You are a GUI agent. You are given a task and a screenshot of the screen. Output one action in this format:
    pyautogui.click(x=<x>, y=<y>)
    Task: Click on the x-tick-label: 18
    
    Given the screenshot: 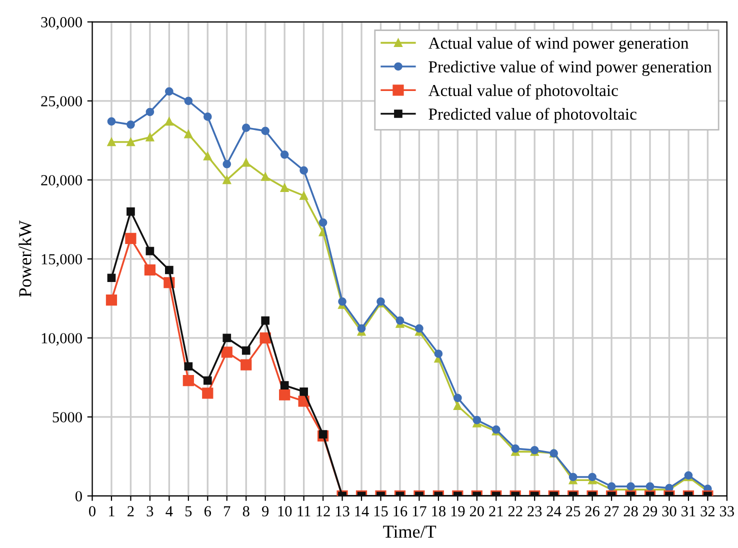 What is the action you would take?
    pyautogui.click(x=439, y=511)
    